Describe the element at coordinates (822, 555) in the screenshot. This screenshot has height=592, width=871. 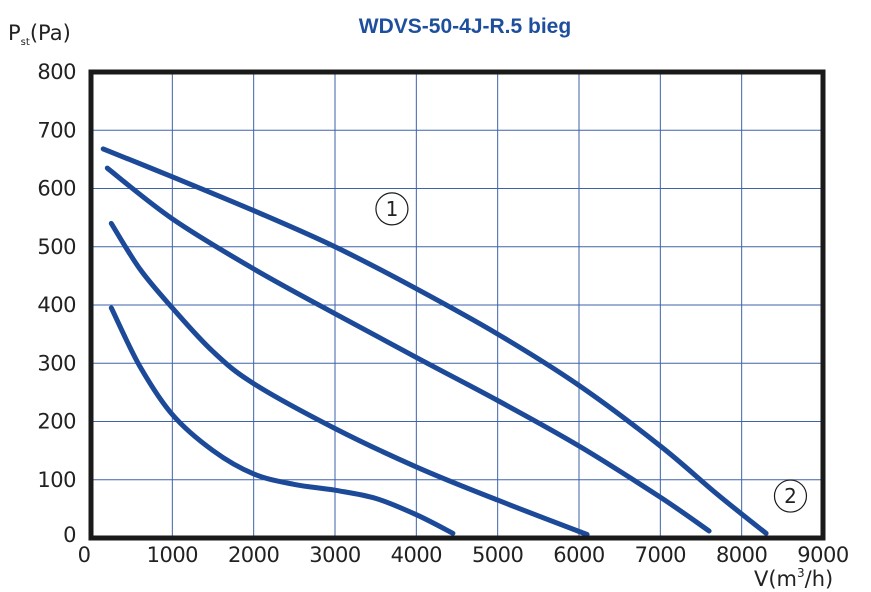
I see `x-tick-label: 9000` at that location.